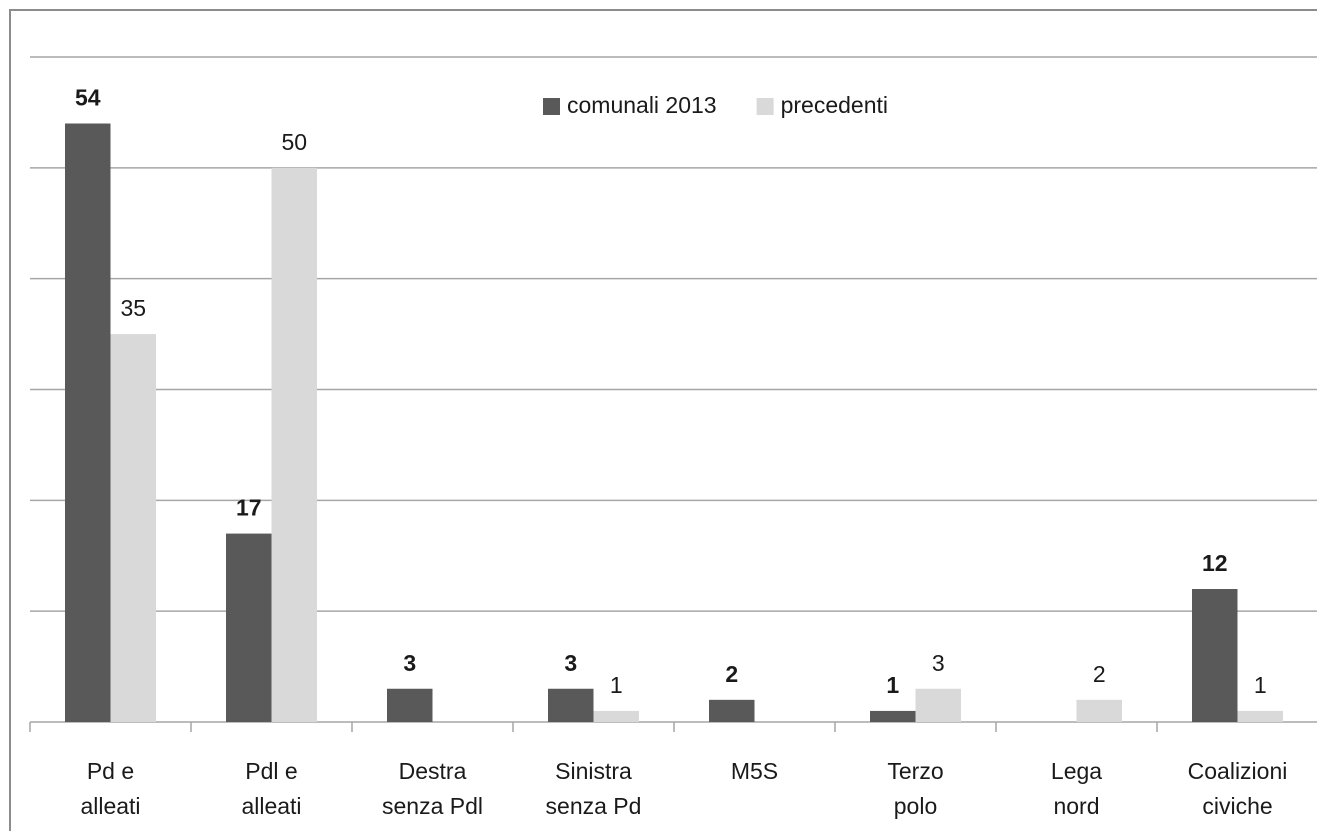 This screenshot has width=1317, height=831. I want to click on legend-label: precedenti, so click(834, 105).